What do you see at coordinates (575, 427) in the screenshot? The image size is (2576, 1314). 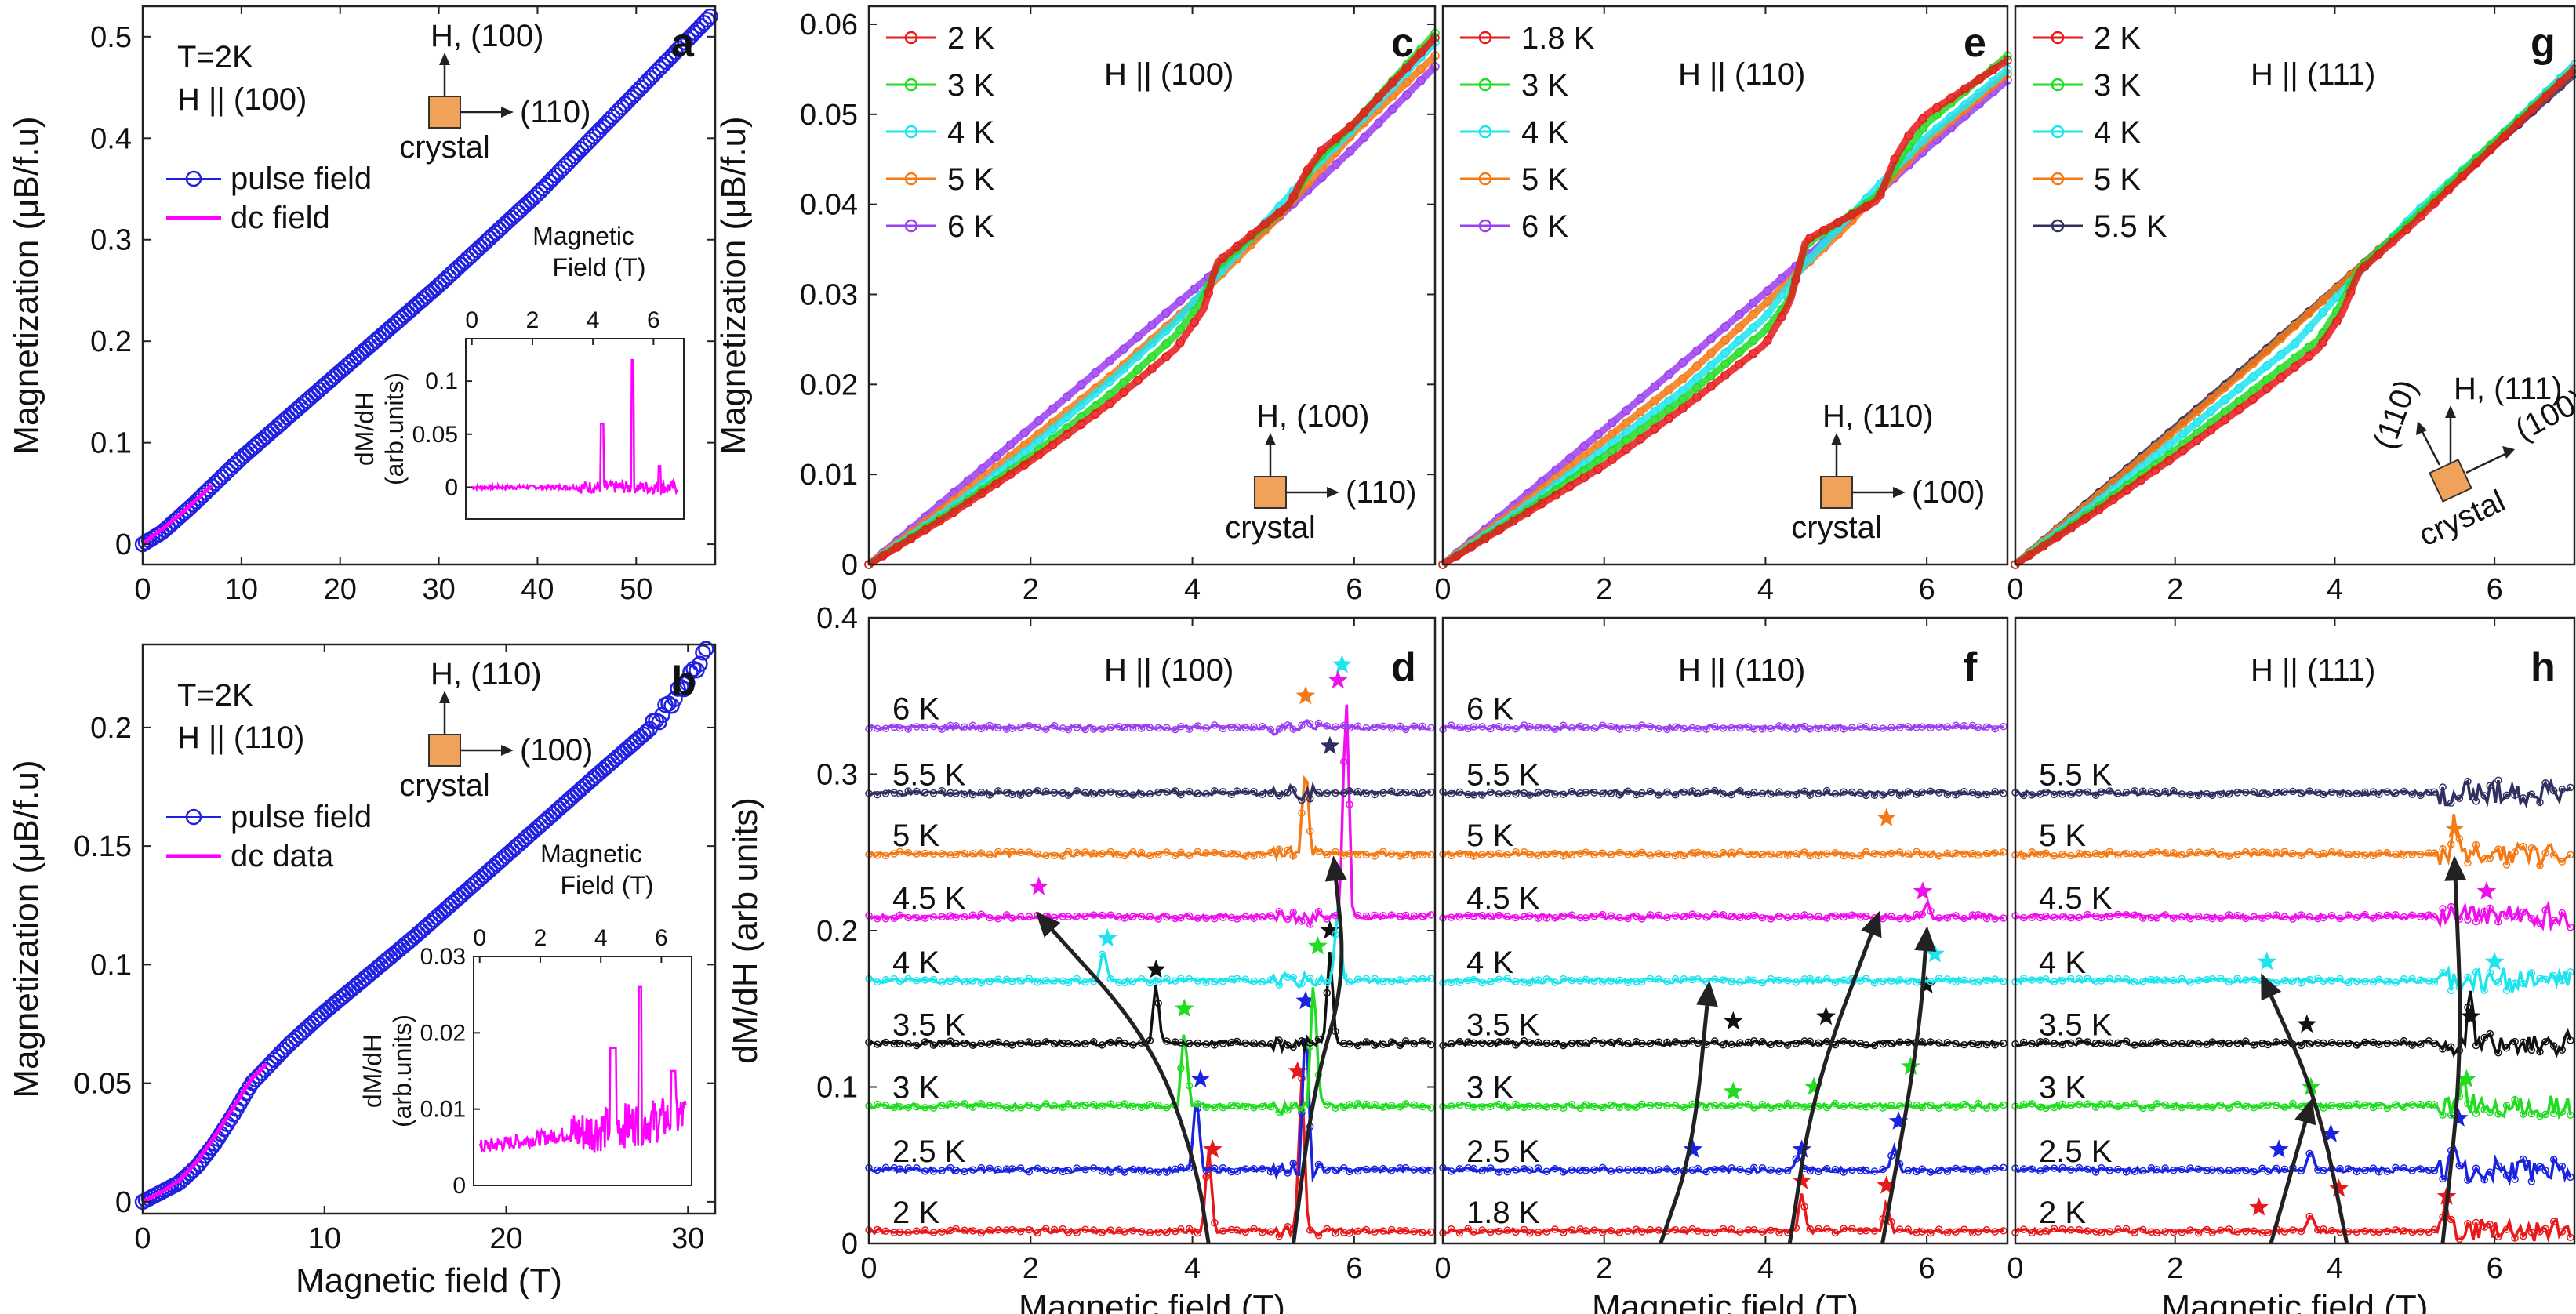 I see `inset-dmdh-line` at bounding box center [575, 427].